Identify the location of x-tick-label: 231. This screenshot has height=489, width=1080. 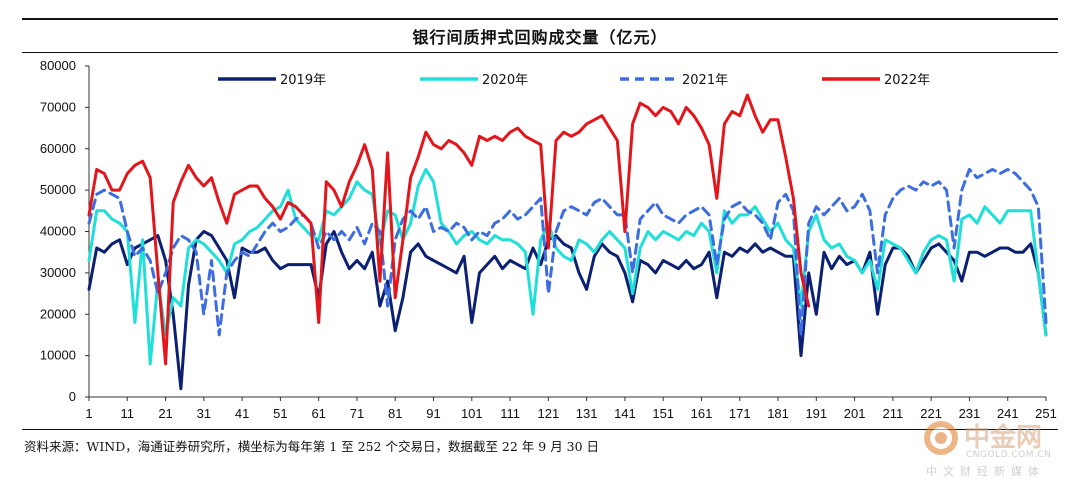
(970, 413).